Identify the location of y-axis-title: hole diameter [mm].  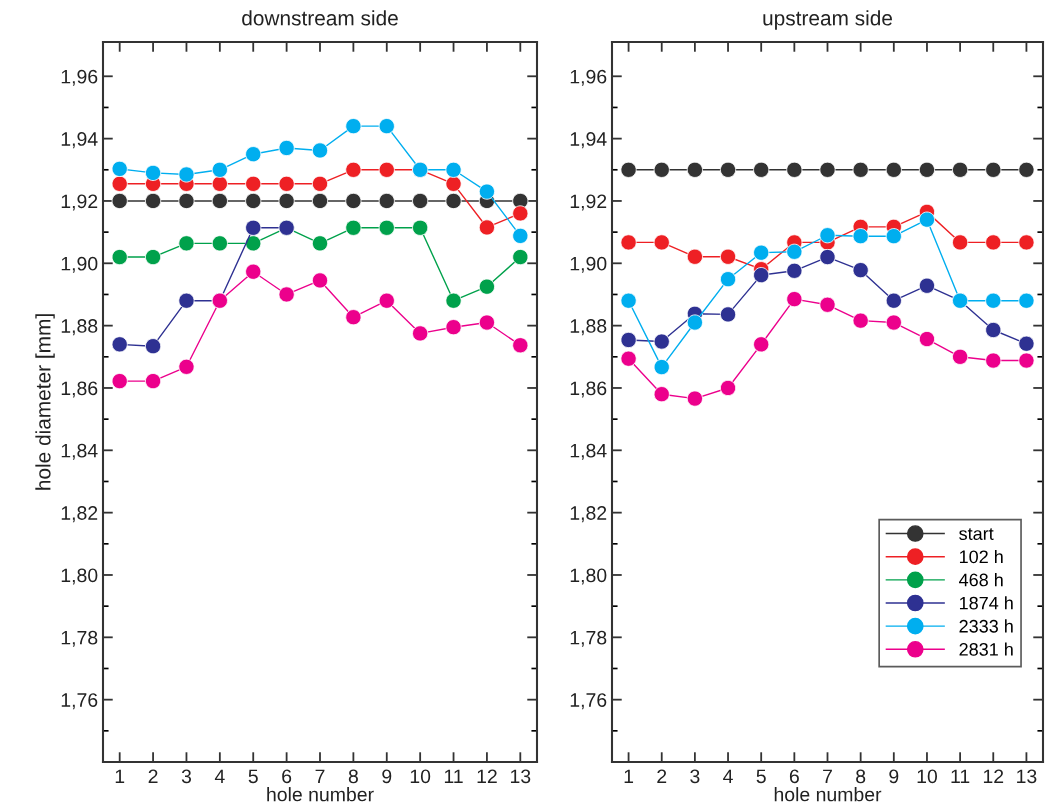
(45, 402).